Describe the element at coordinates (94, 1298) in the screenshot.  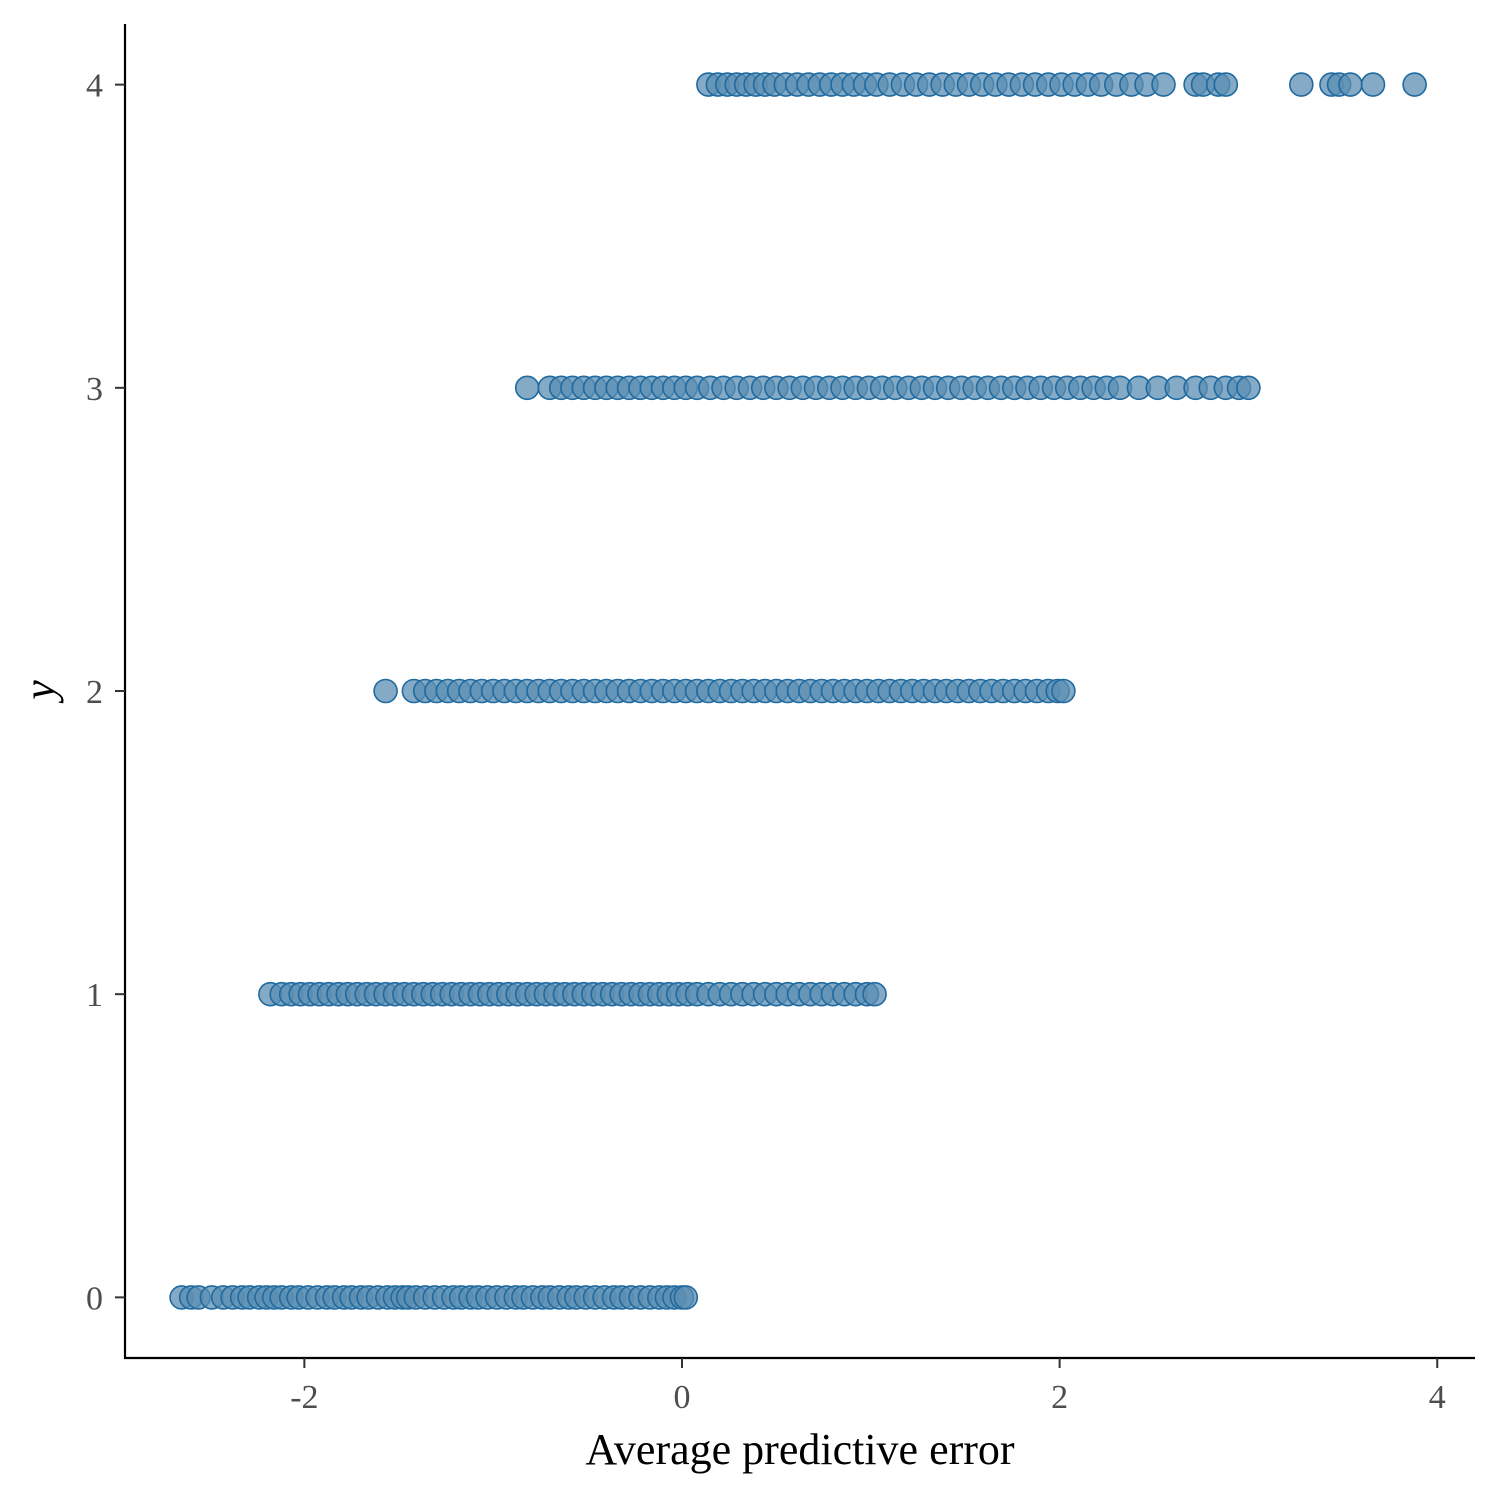
I see `y-tick-label: 0` at that location.